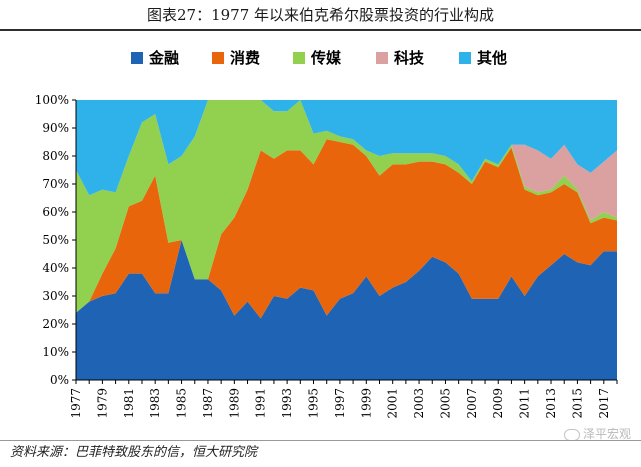 The width and height of the screenshot is (641, 467). What do you see at coordinates (55, 324) in the screenshot?
I see `y-tick-label: 20%` at bounding box center [55, 324].